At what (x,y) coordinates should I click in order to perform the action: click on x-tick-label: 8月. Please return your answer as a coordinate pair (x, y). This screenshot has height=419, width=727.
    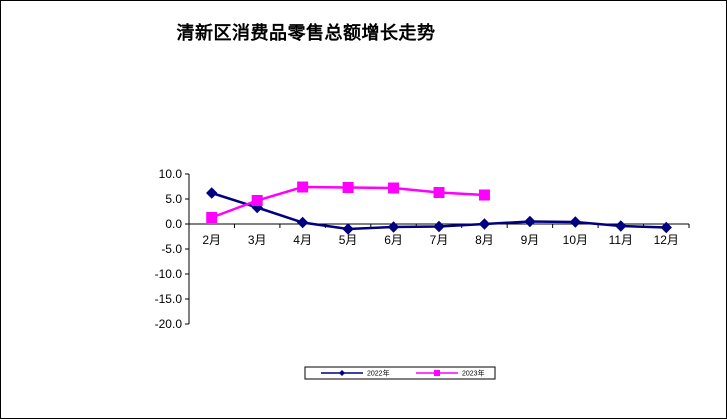
    Looking at the image, I should click on (484, 240).